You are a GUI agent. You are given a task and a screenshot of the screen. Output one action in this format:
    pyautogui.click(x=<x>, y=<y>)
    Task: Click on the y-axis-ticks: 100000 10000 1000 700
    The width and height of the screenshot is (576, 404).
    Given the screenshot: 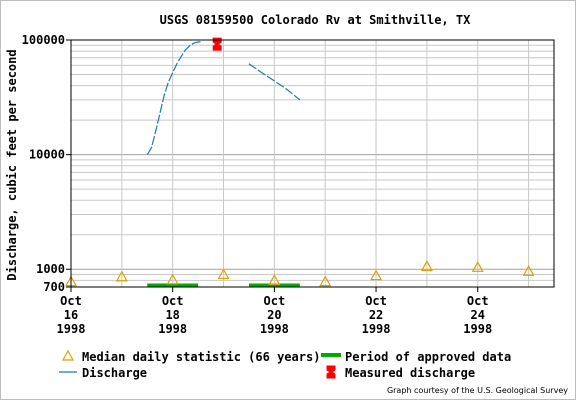 What is the action you would take?
    pyautogui.click(x=46, y=163)
    